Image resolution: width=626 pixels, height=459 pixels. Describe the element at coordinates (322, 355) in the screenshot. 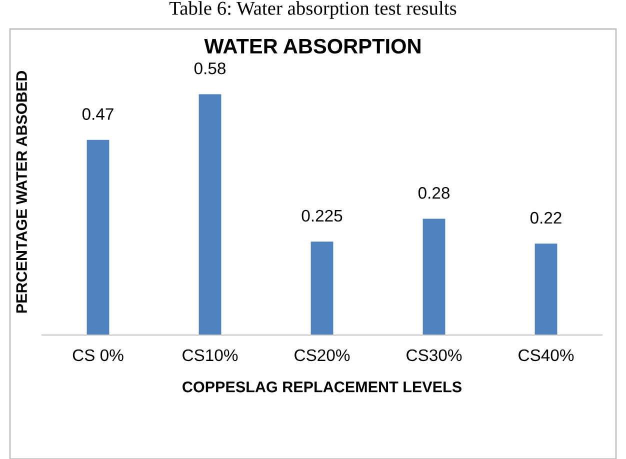

I see `x-tick-label: CS20%` at that location.